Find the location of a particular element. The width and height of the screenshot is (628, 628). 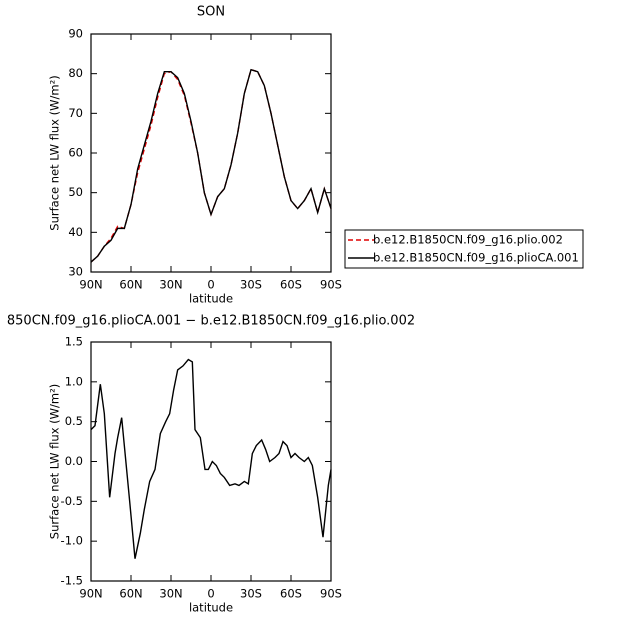

y-tick-label: 1.0 is located at coordinates (74, 381).